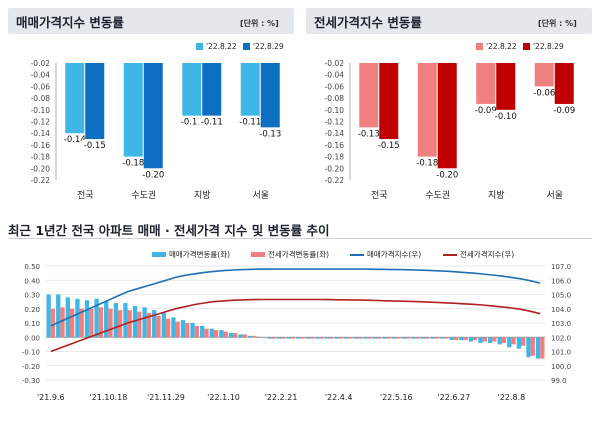 The height and width of the screenshot is (425, 600). Describe the element at coordinates (263, 46) in the screenshot. I see `sale-legend-item-2: '22.8.29` at that location.